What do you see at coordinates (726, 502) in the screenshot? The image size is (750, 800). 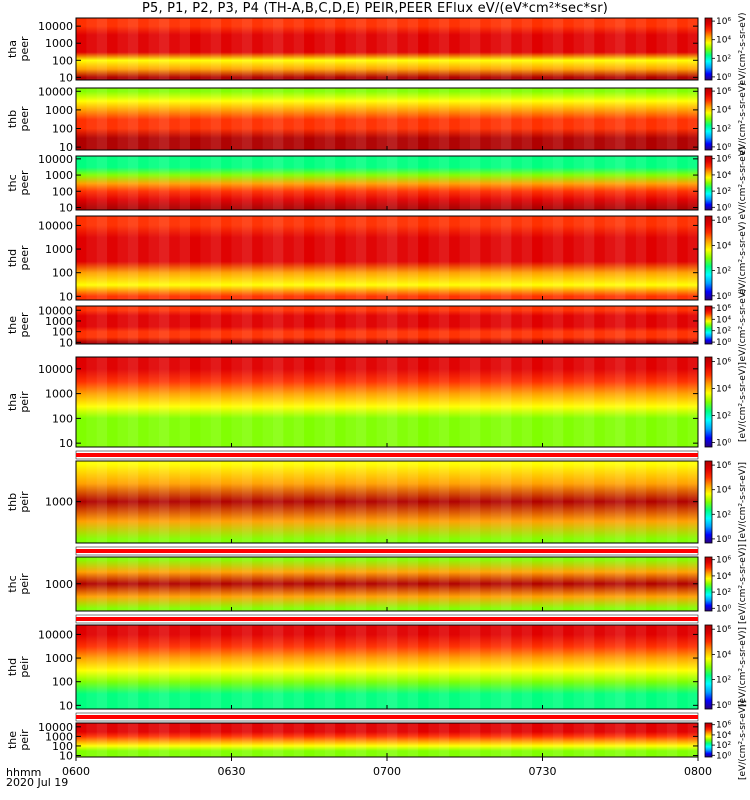 I see `colorbar-thb-peir: 10⁰ 10² 10⁴ 10⁶ [eV/(cm²-s-sr-eV)]` at bounding box center [726, 502].